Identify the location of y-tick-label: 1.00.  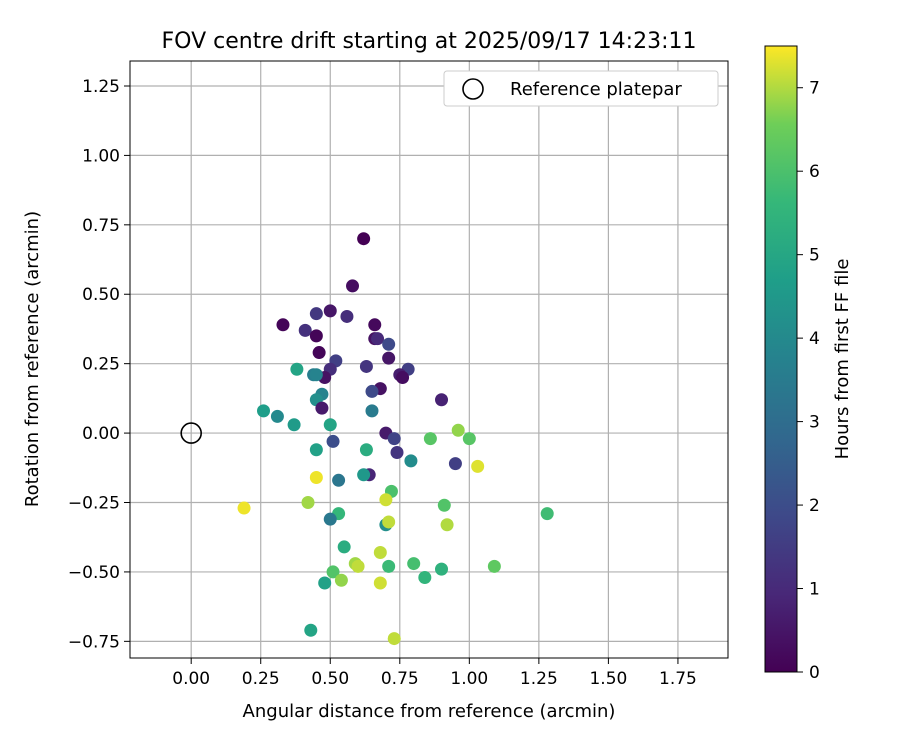
(101, 156).